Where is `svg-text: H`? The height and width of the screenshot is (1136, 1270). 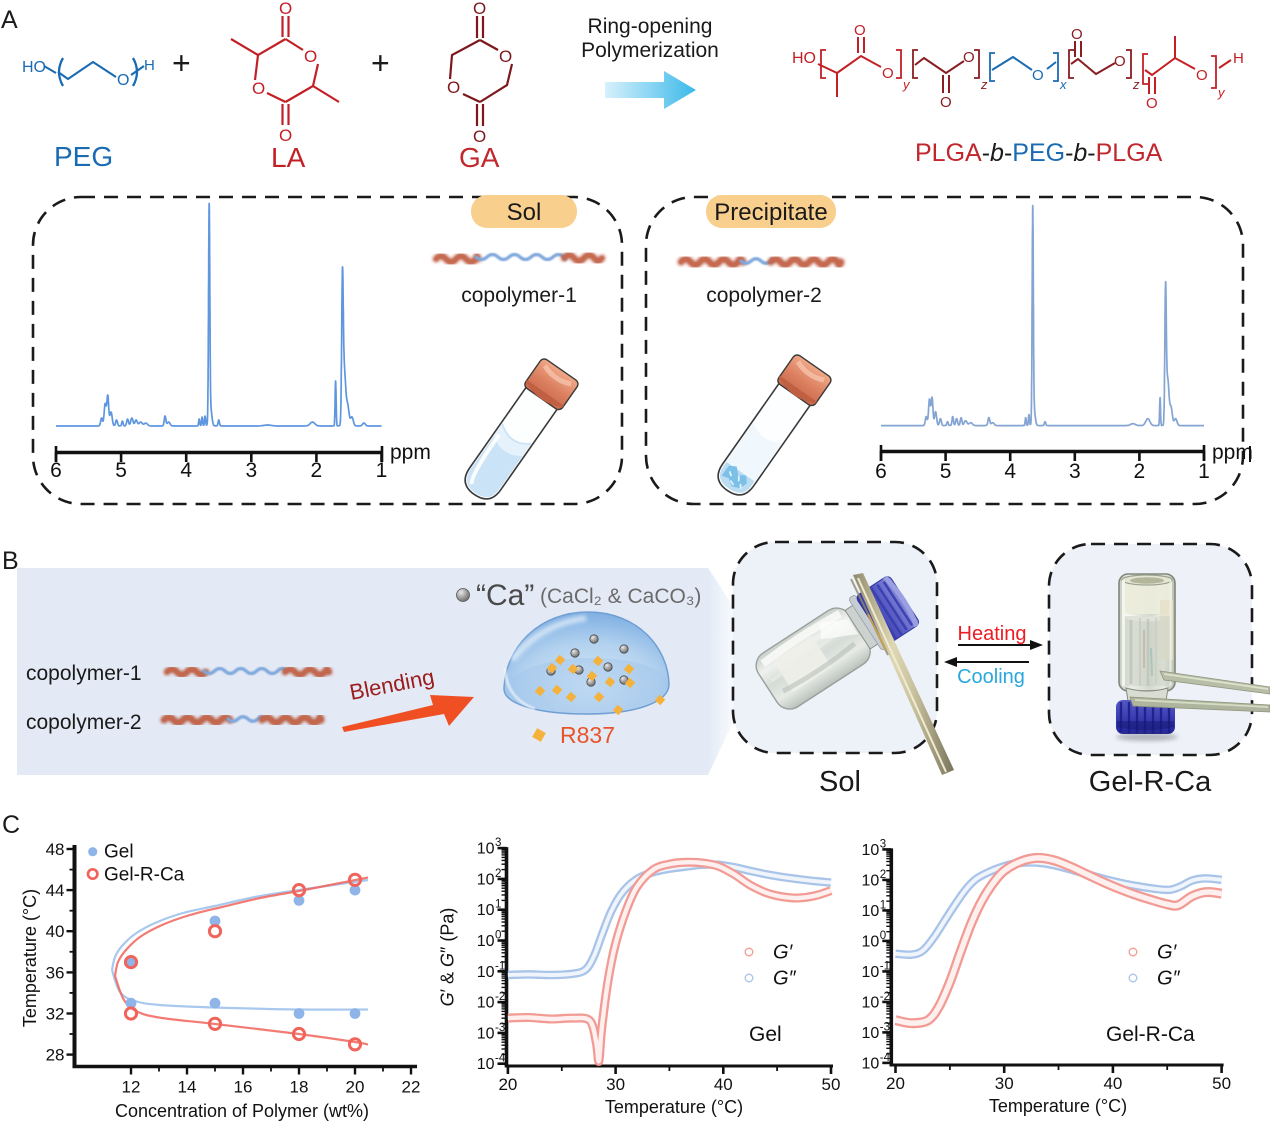
svg-text: H is located at coordinates (1238, 58).